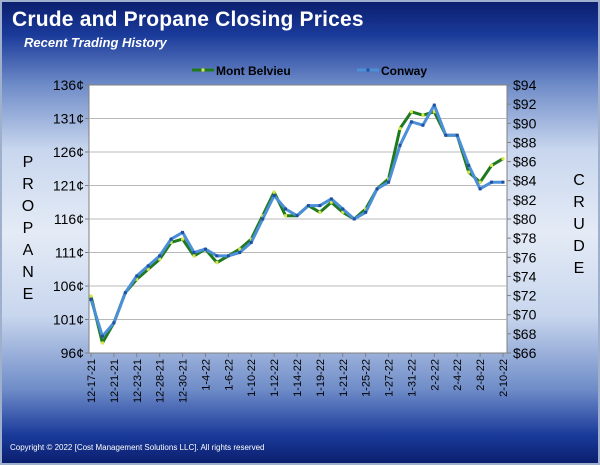  I want to click on y2-tick-label: $80, so click(525, 219).